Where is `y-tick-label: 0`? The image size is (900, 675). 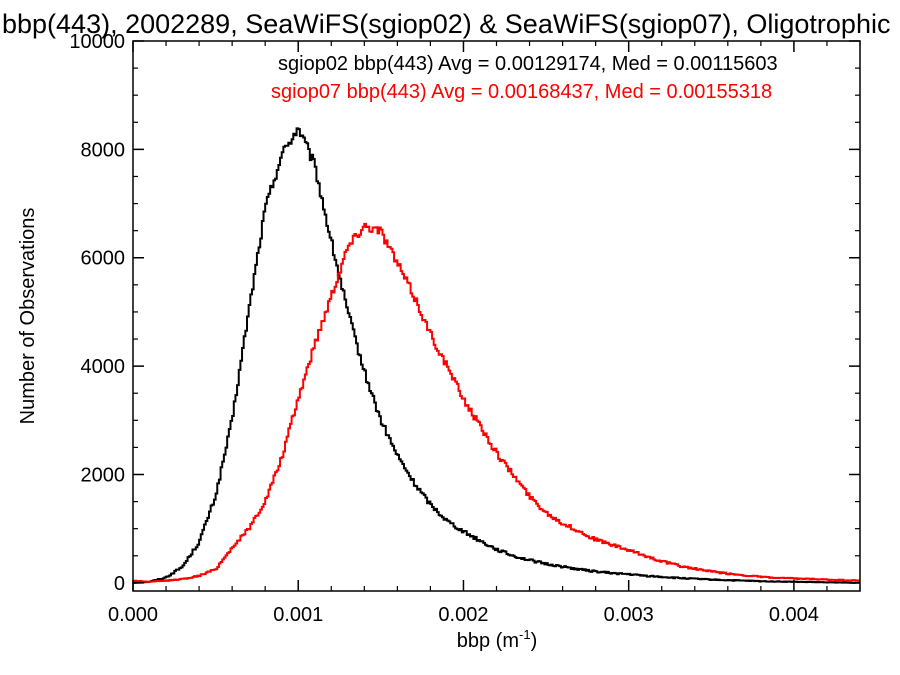
y-tick-label: 0 is located at coordinates (119, 584).